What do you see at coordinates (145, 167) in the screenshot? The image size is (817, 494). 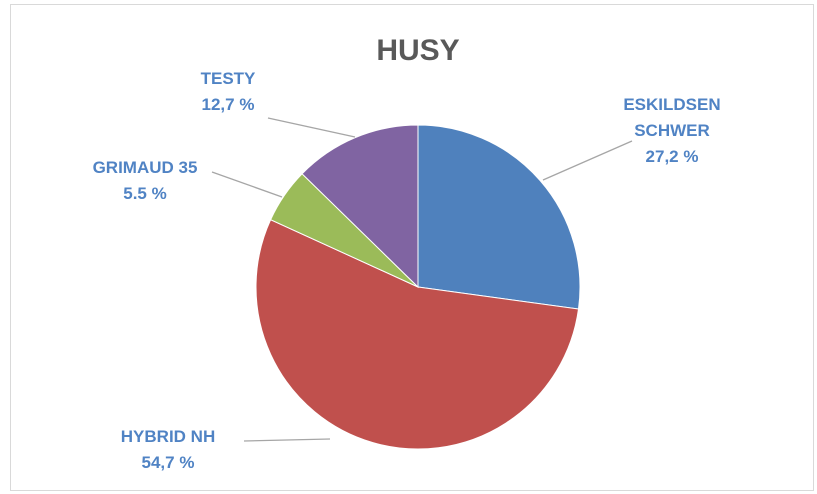 I see `slice-name: GRIMAUD 35` at bounding box center [145, 167].